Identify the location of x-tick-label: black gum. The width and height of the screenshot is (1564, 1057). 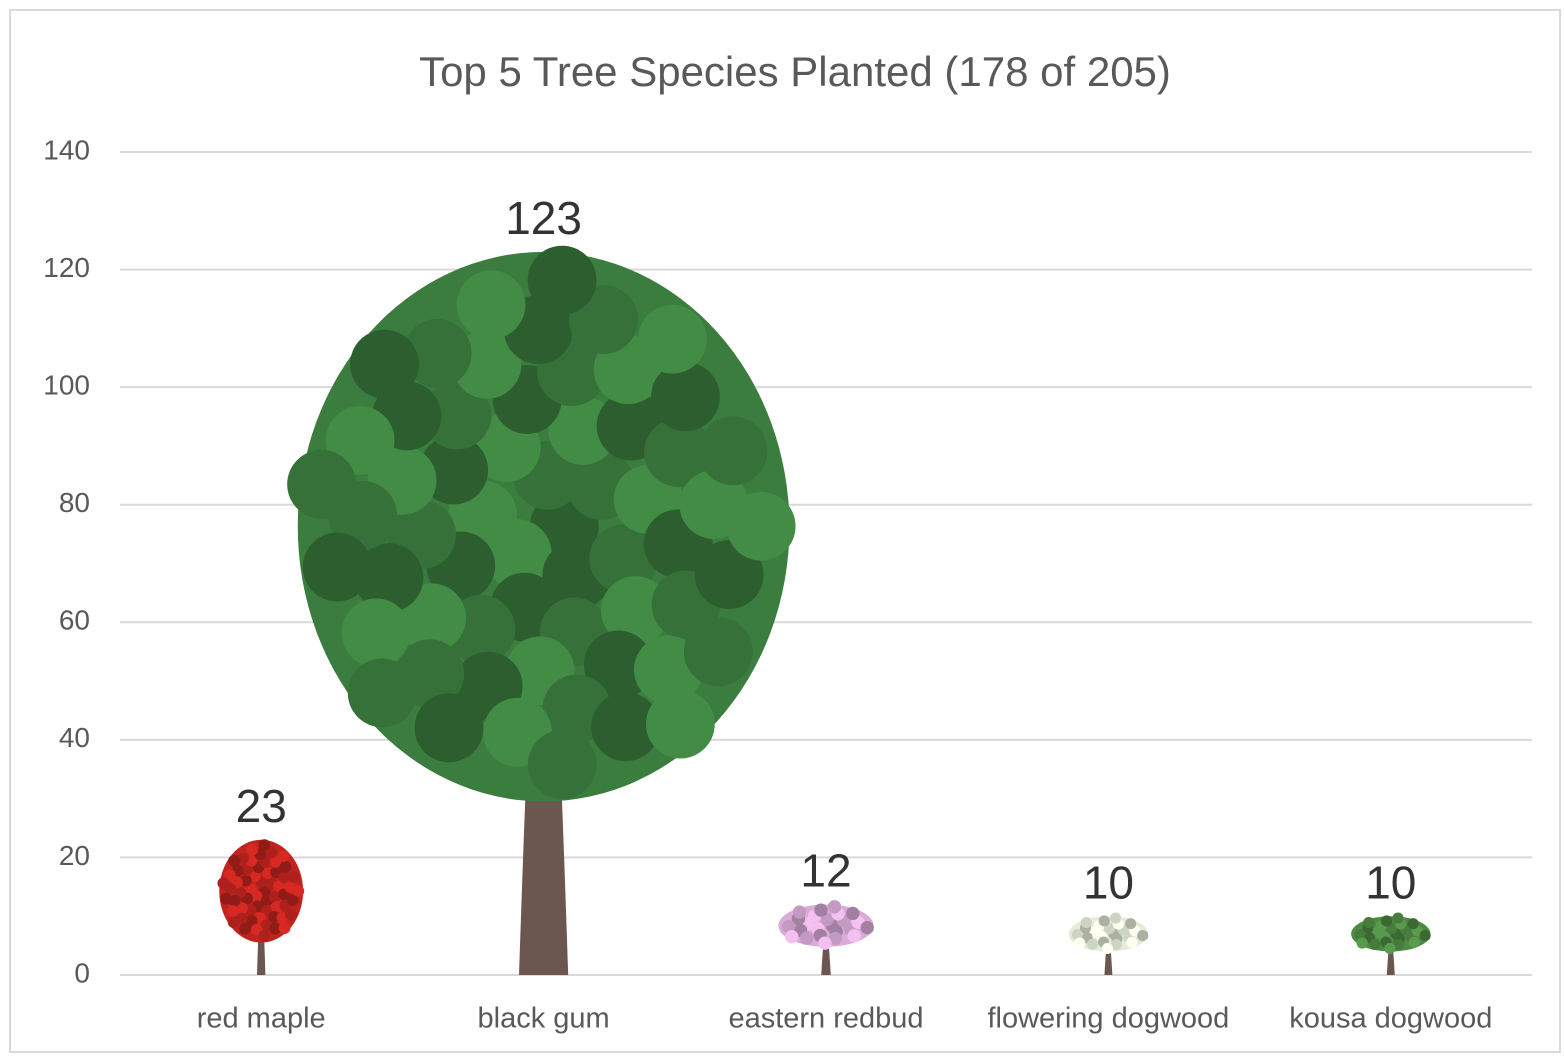
(544, 1019).